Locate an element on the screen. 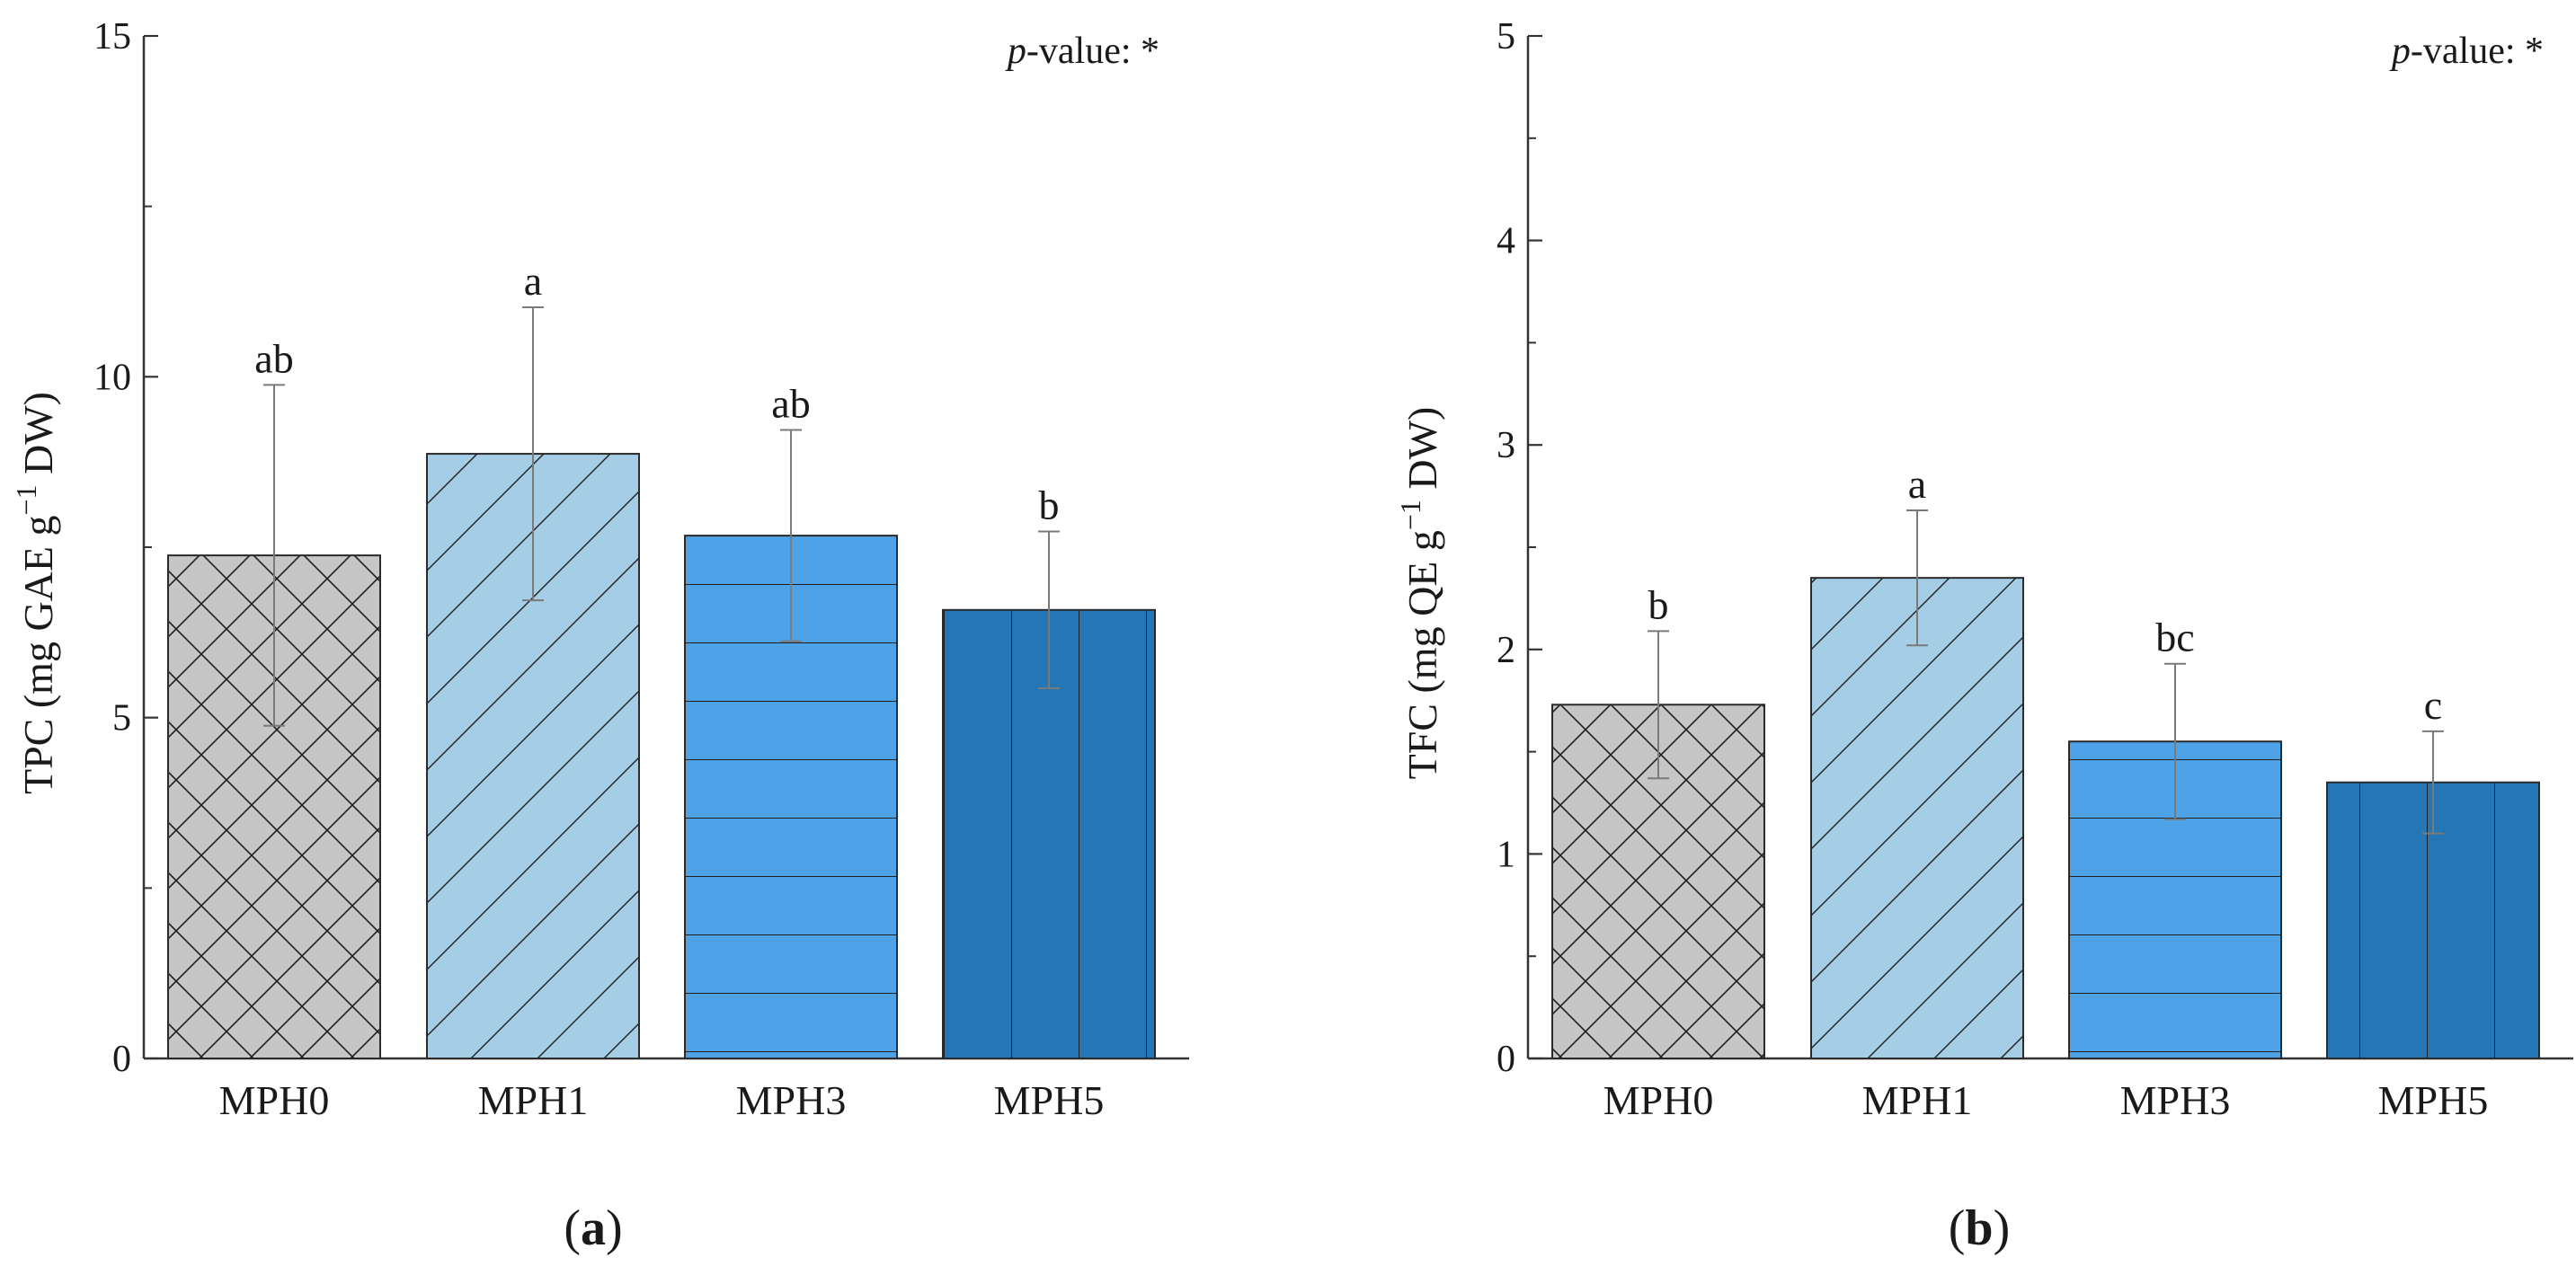  panel-b-significance-mph3: bc is located at coordinates (2174, 637).